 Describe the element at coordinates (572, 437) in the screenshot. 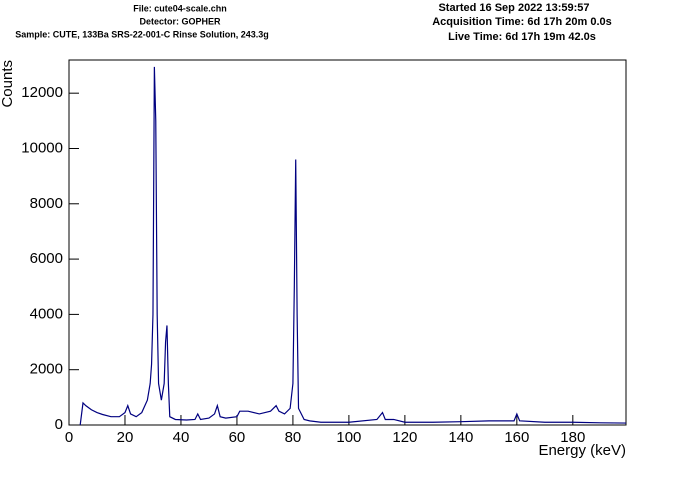

I see `x-tick-label: 180` at that location.